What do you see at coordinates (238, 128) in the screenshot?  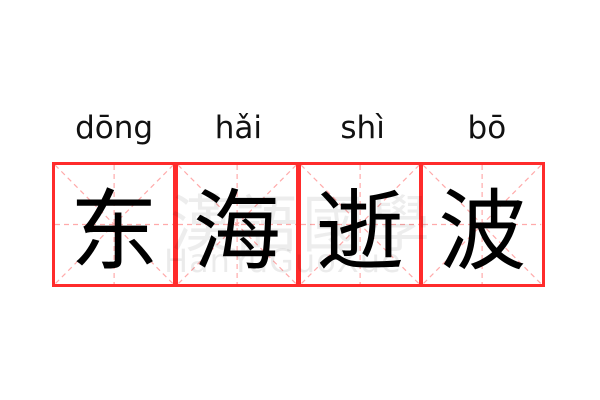 I see `pinyin-2: hǎi` at bounding box center [238, 128].